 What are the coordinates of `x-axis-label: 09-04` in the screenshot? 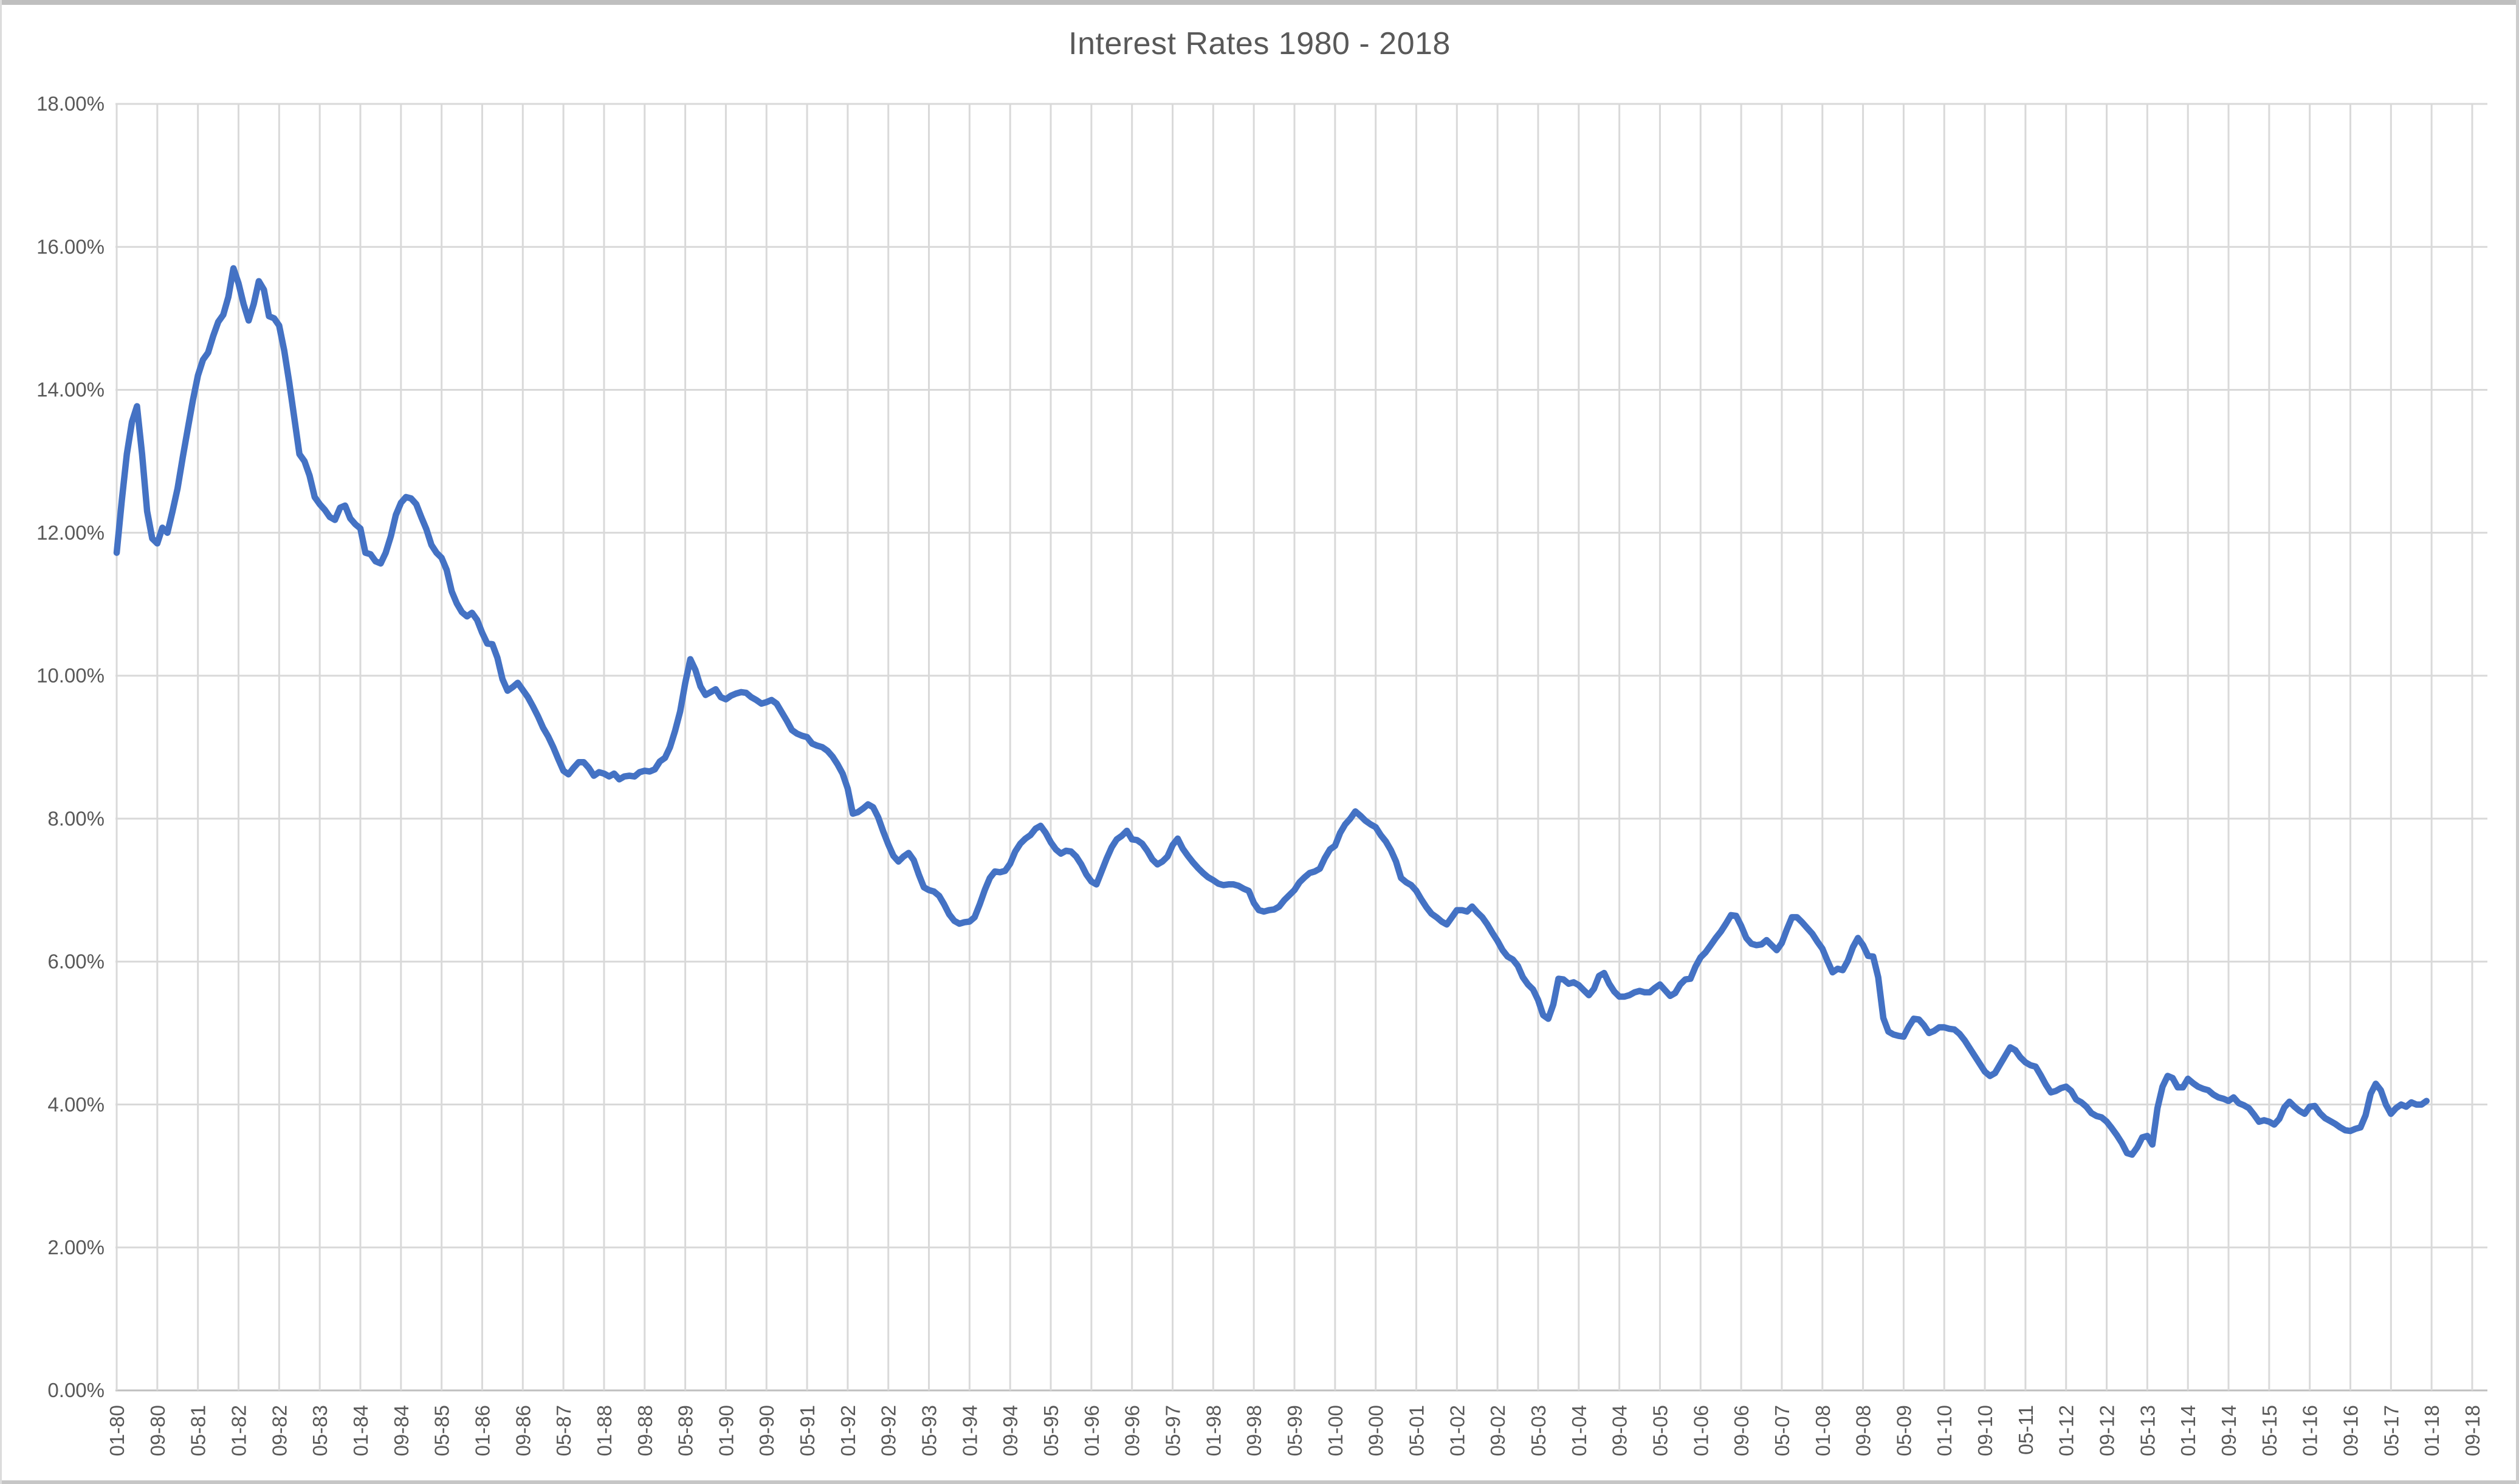 It's located at (1620, 1431).